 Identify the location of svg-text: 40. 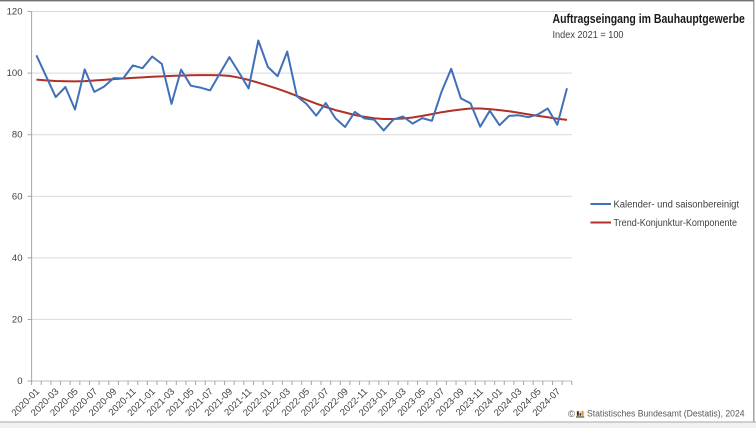
(17, 258).